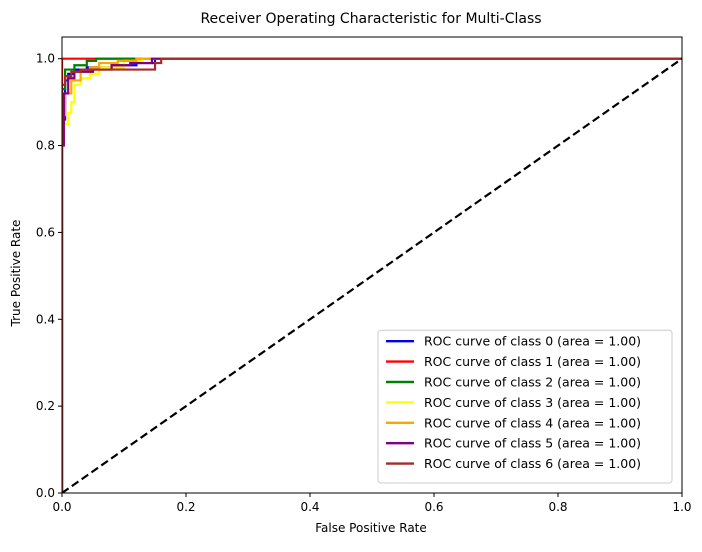 This screenshot has width=702, height=552. I want to click on y-tick-label: 0.6, so click(45, 232).